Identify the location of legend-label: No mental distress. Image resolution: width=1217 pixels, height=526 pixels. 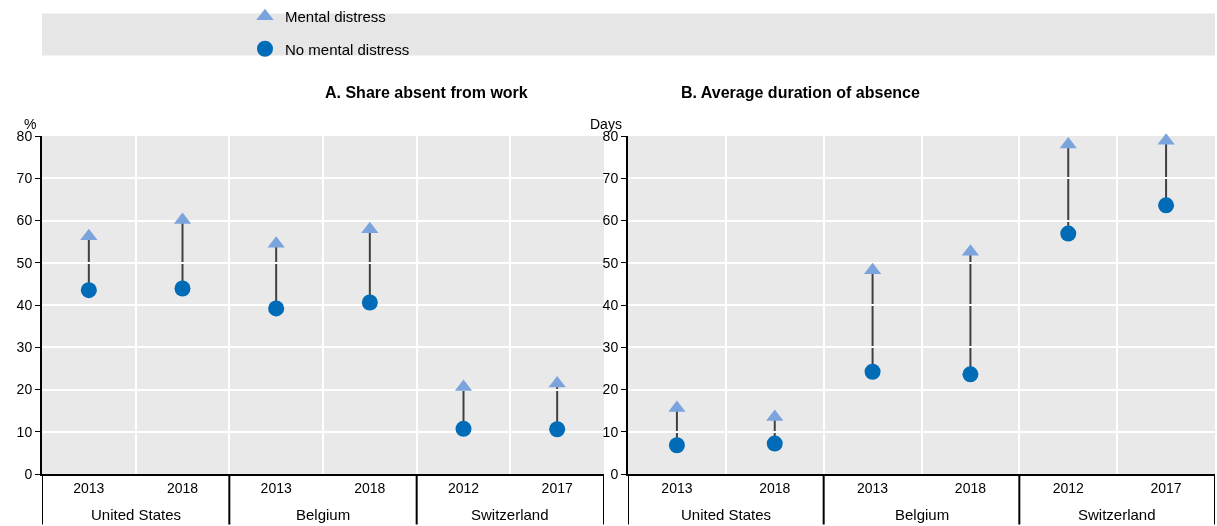
(347, 49).